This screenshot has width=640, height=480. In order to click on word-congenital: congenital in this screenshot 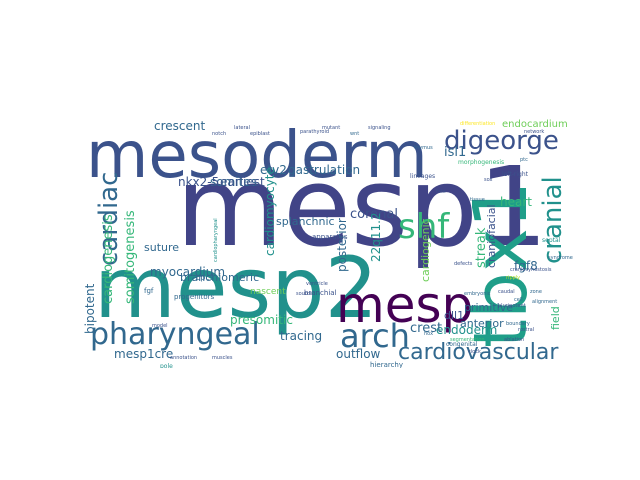, I will do `click(462, 344)`.